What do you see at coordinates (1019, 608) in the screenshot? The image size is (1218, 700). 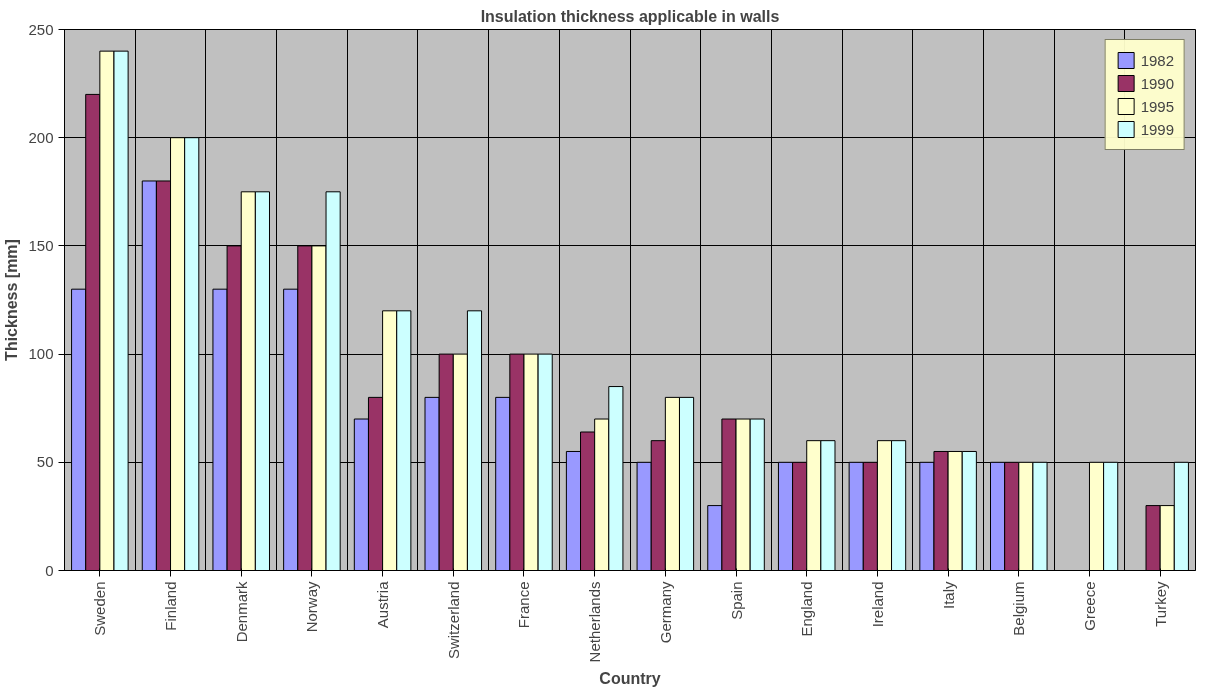 I see `x-tick-label: Belgium` at bounding box center [1019, 608].